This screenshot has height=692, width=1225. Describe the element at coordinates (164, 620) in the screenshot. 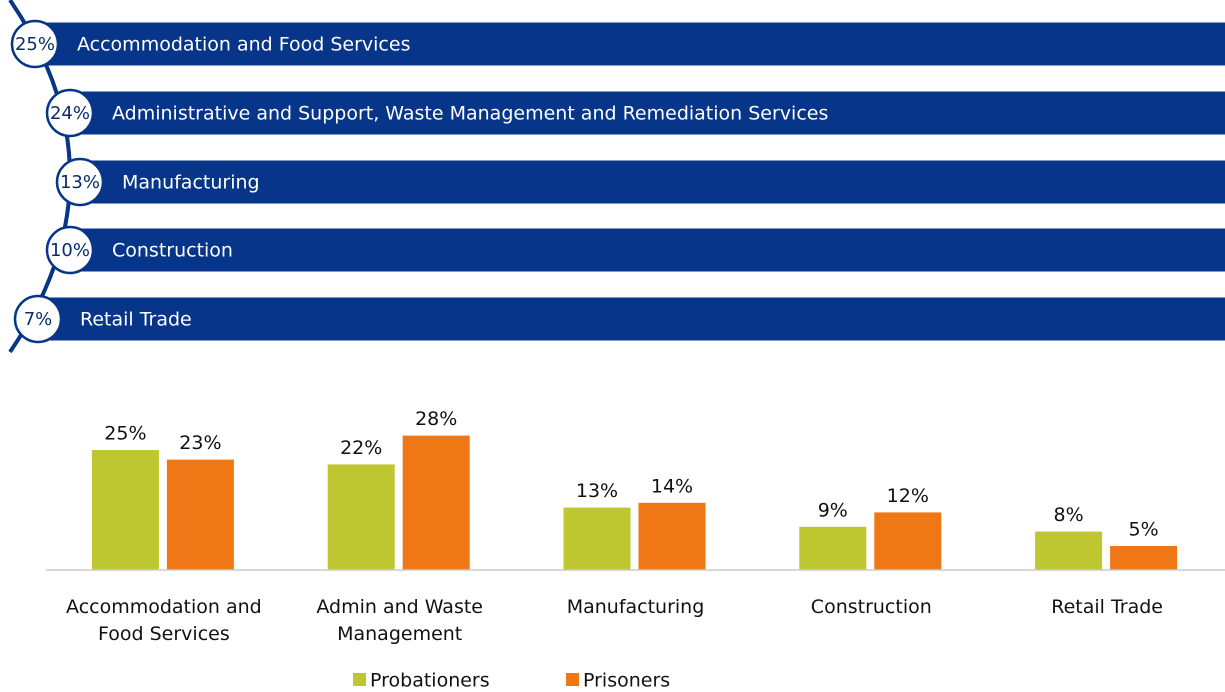

I see `x-tick-label: Accommodation and Food Services` at that location.